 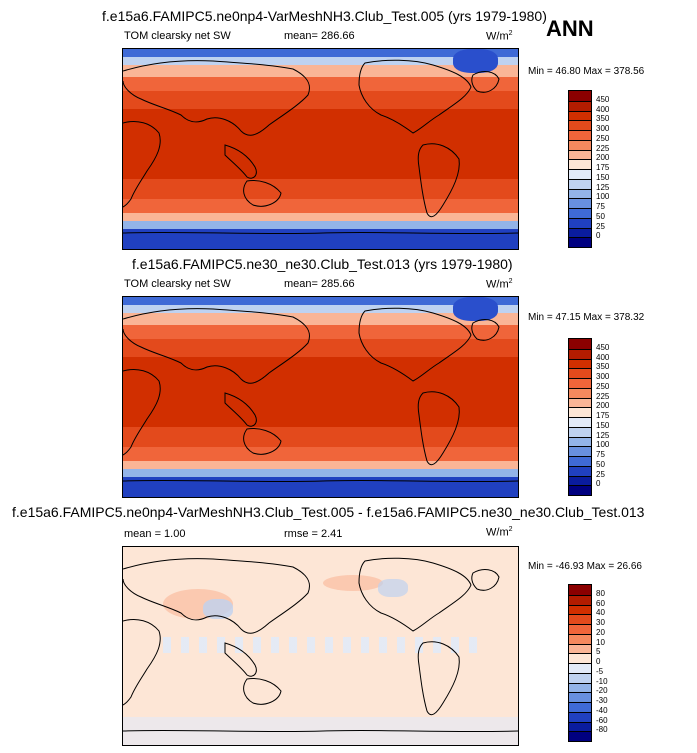 What do you see at coordinates (603, 119) in the screenshot?
I see `colorbar-tick-label: 350` at bounding box center [603, 119].